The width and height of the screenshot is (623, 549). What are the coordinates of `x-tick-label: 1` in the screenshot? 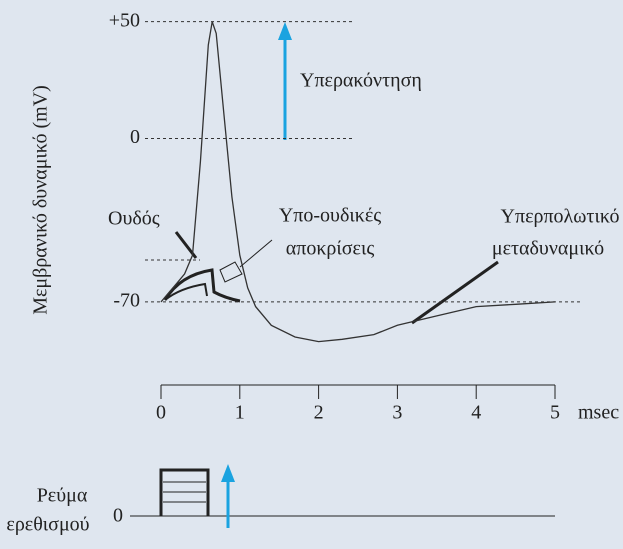 It's located at (240, 413).